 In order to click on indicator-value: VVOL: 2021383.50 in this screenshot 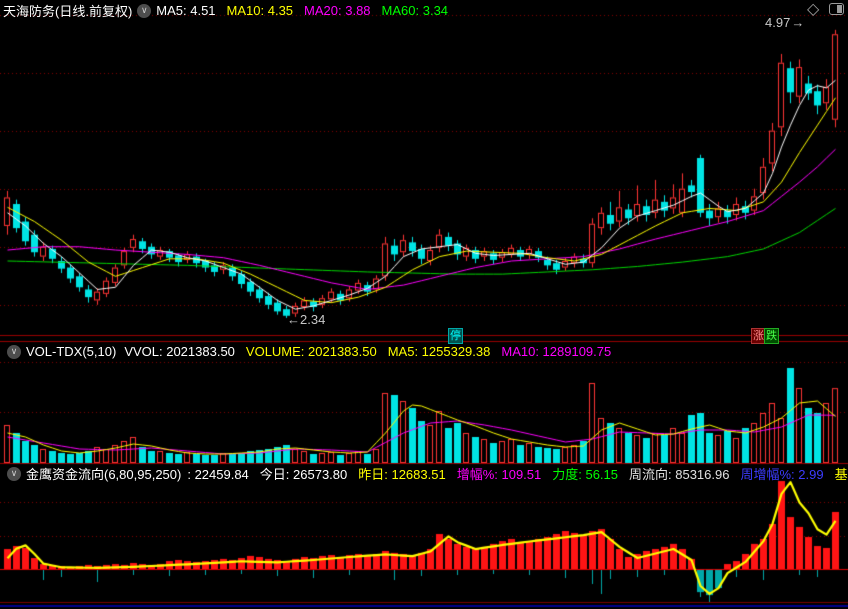, I will do `click(179, 351)`.